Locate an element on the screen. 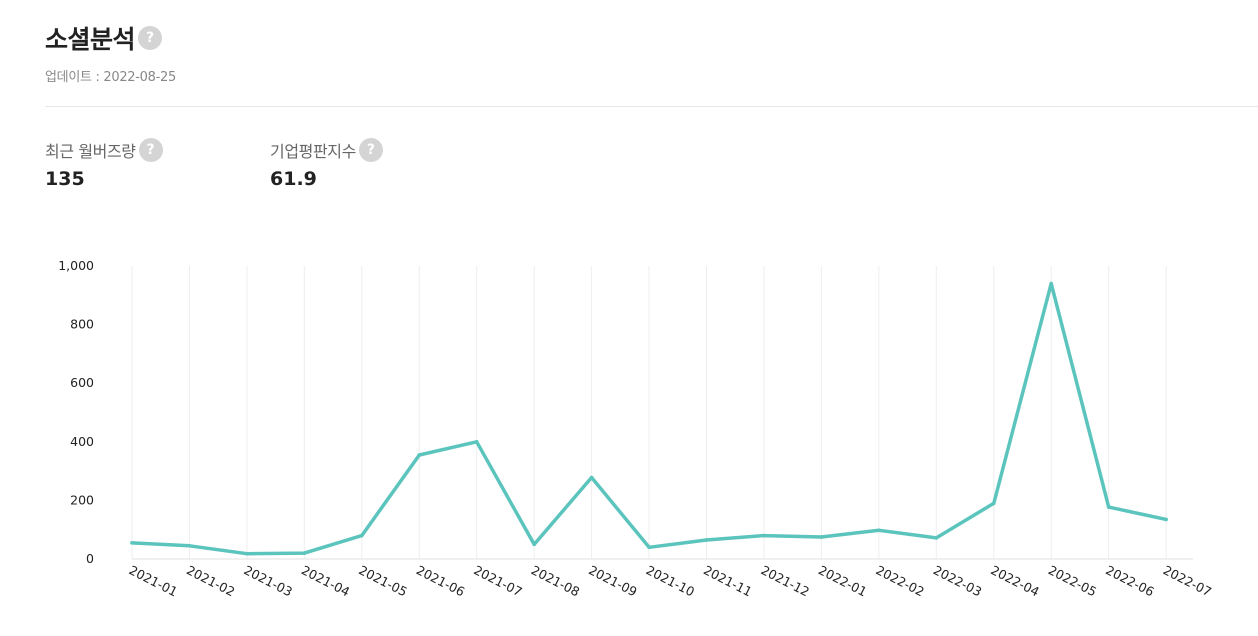 The width and height of the screenshot is (1258, 636). divider is located at coordinates (651, 106).